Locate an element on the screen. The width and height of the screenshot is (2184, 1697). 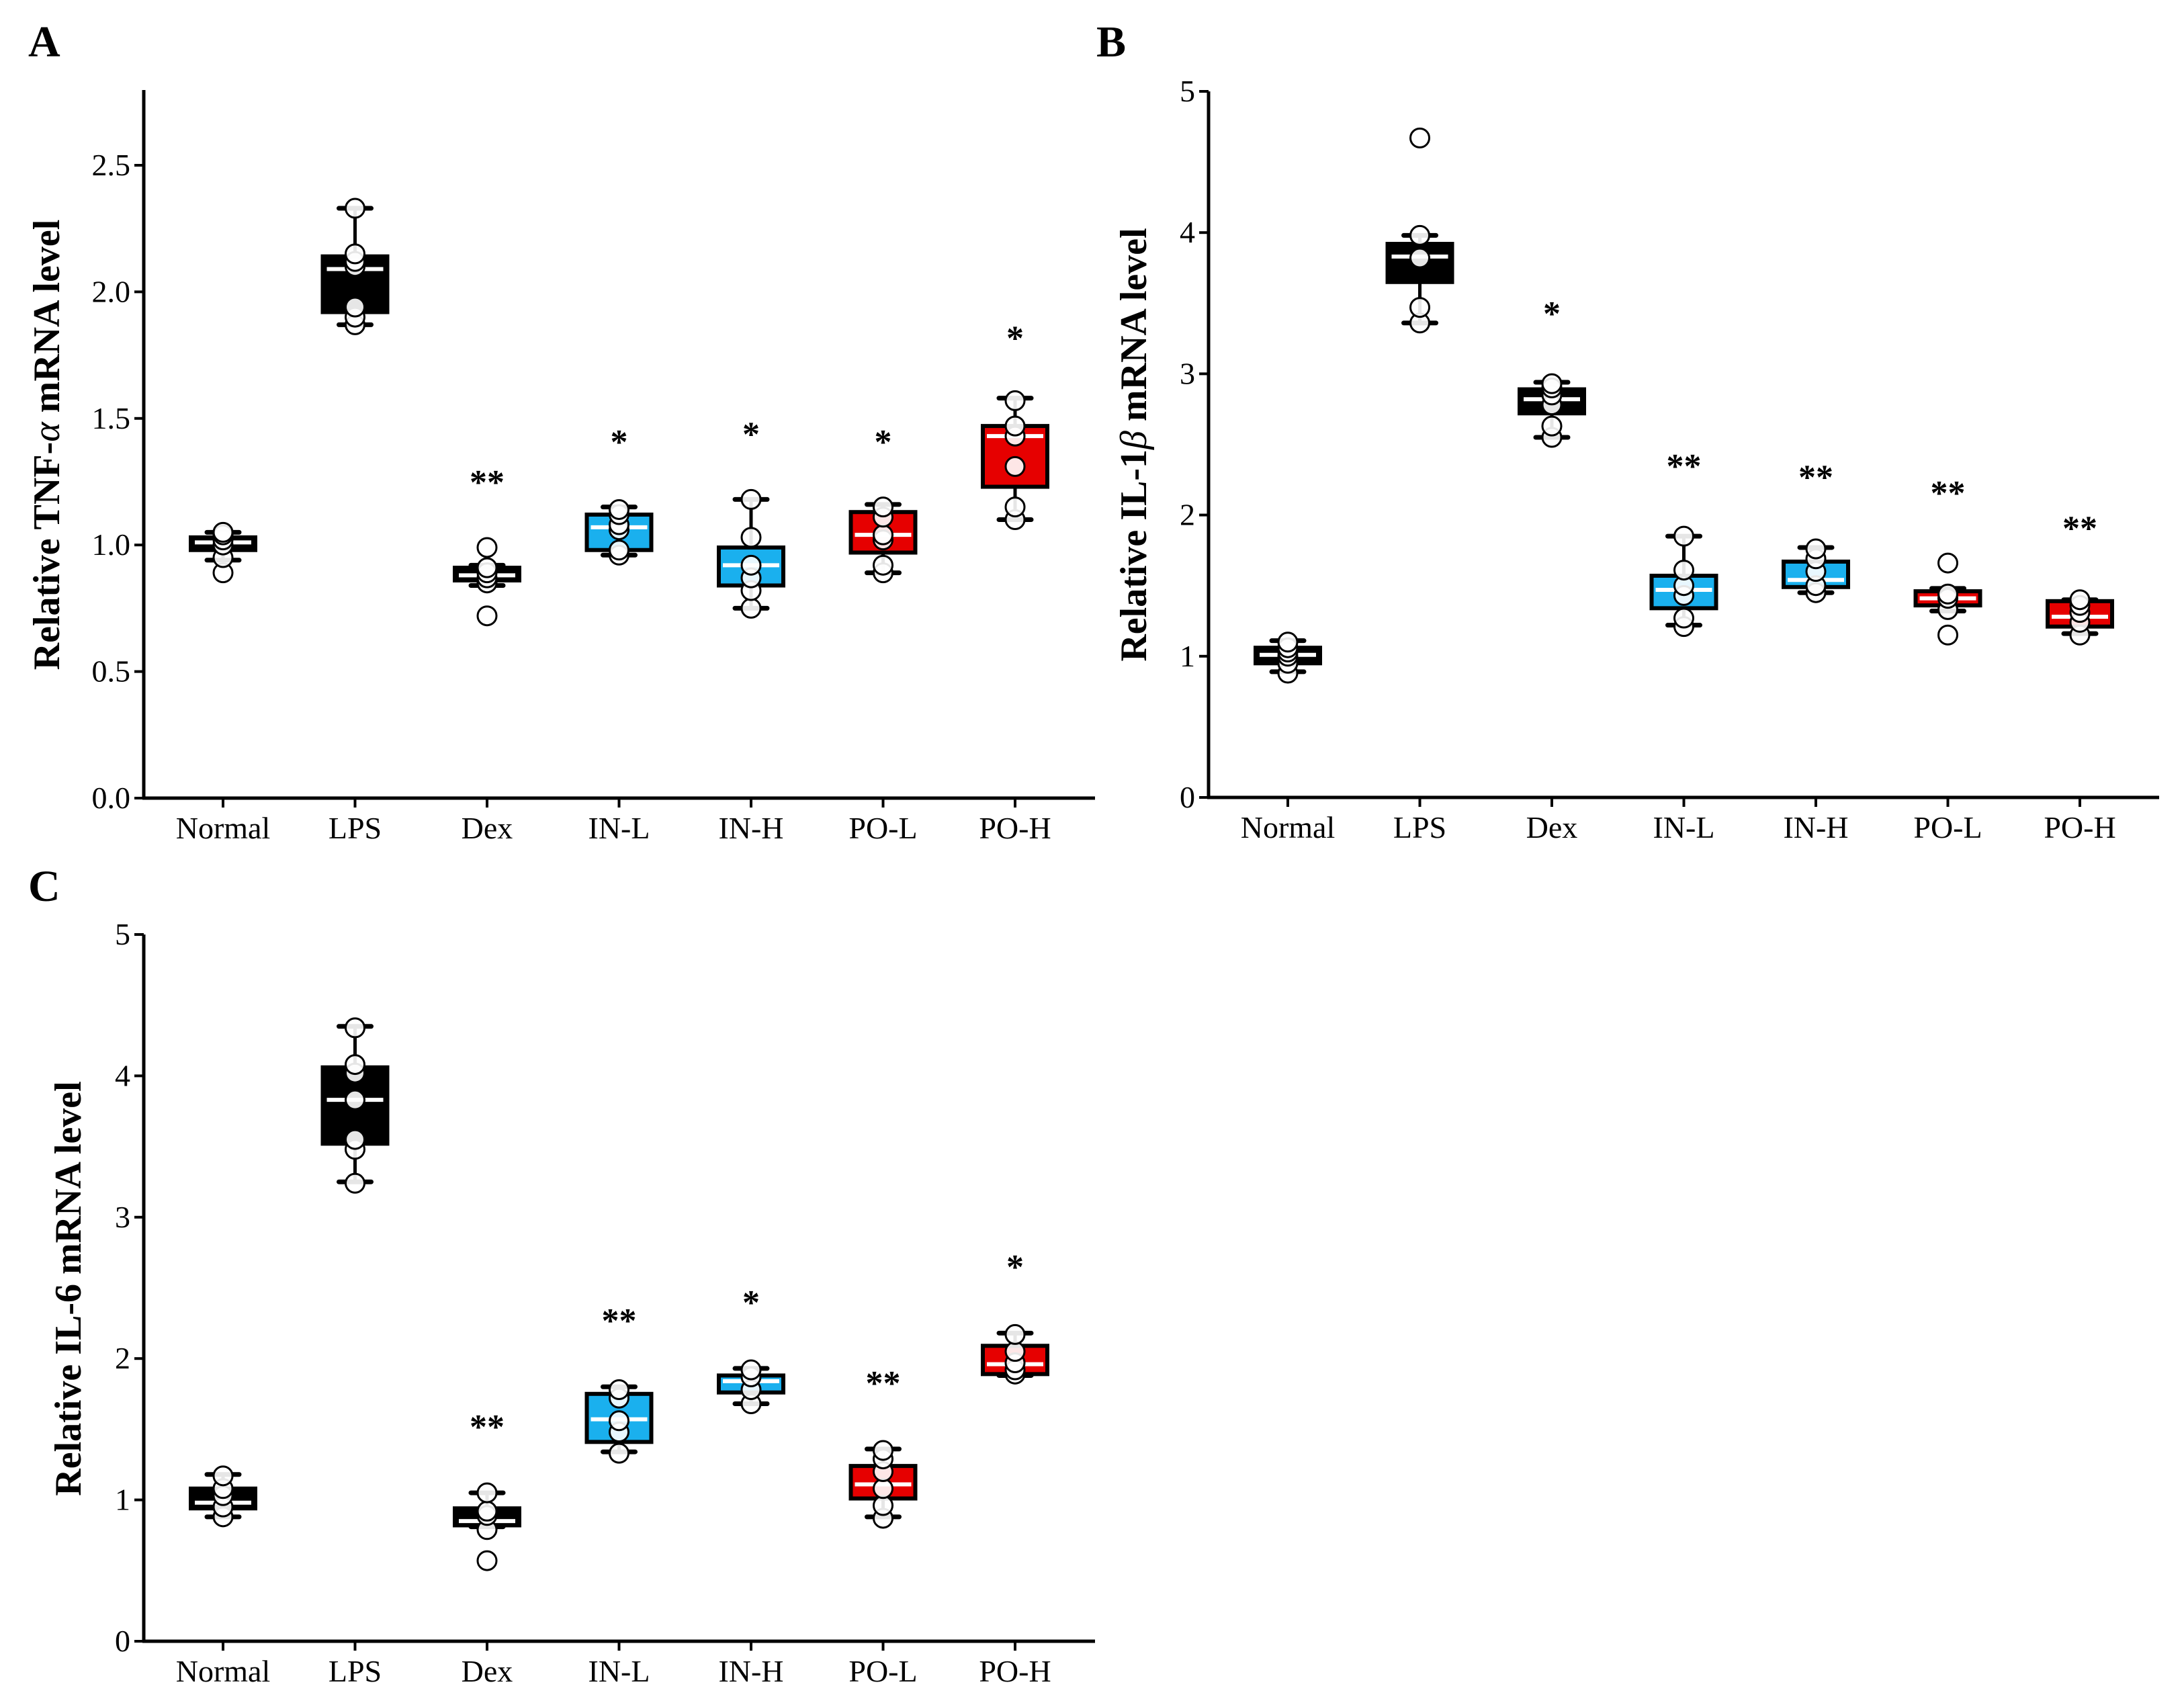
y-axis-label: Relative IL-6 mRNA level is located at coordinates (68, 1288).